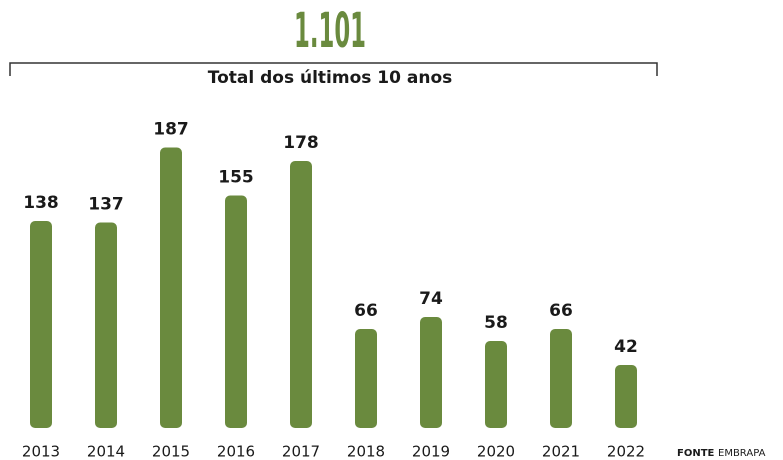  What do you see at coordinates (696, 453) in the screenshot?
I see `source-label: FONTE` at bounding box center [696, 453].